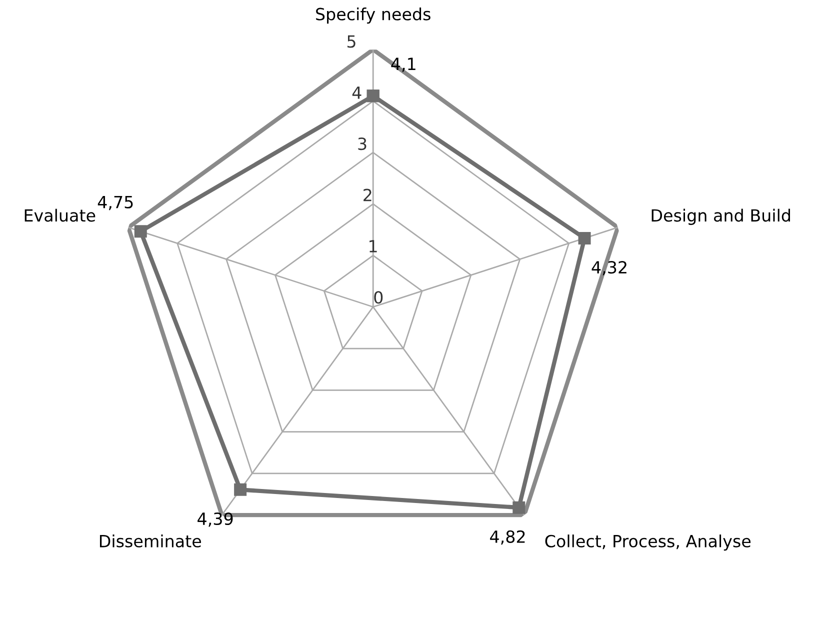 The height and width of the screenshot is (620, 820). What do you see at coordinates (373, 16) in the screenshot?
I see `spoke-label: Specify needs` at bounding box center [373, 16].